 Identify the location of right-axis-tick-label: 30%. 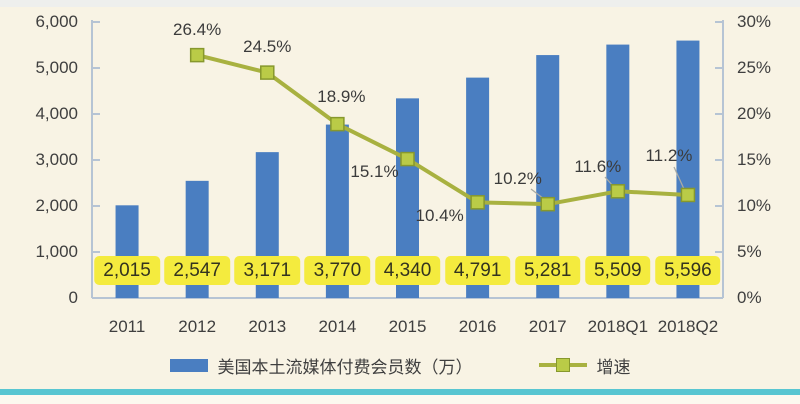
(754, 21).